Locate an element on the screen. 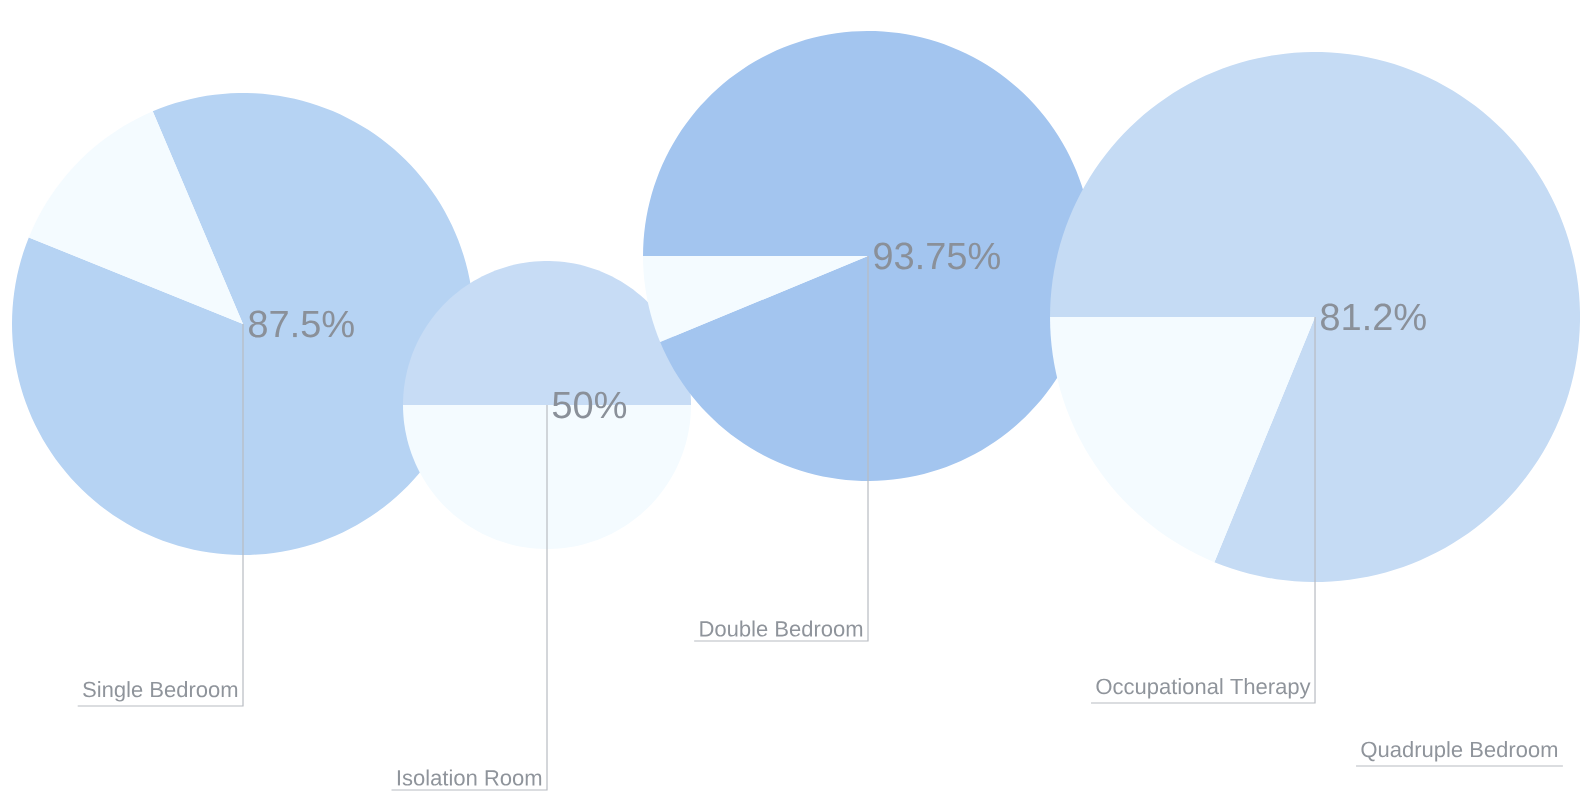  data-label: 93.75% is located at coordinates (937, 256).